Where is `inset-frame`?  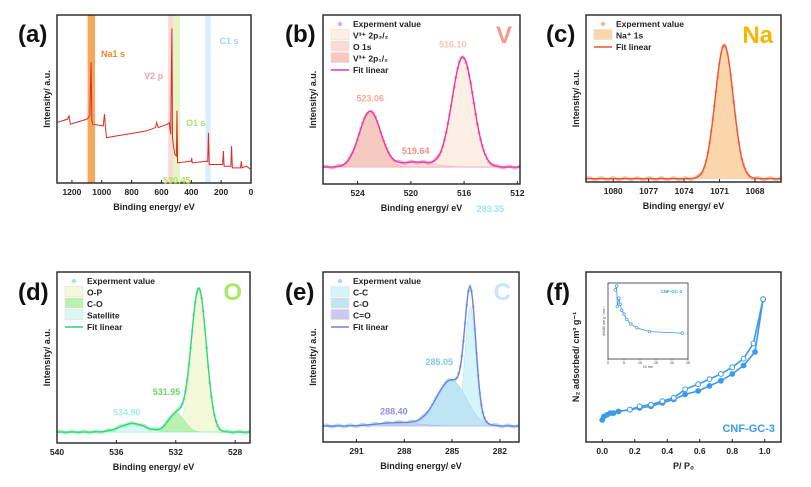 inset-frame is located at coordinates (648, 321).